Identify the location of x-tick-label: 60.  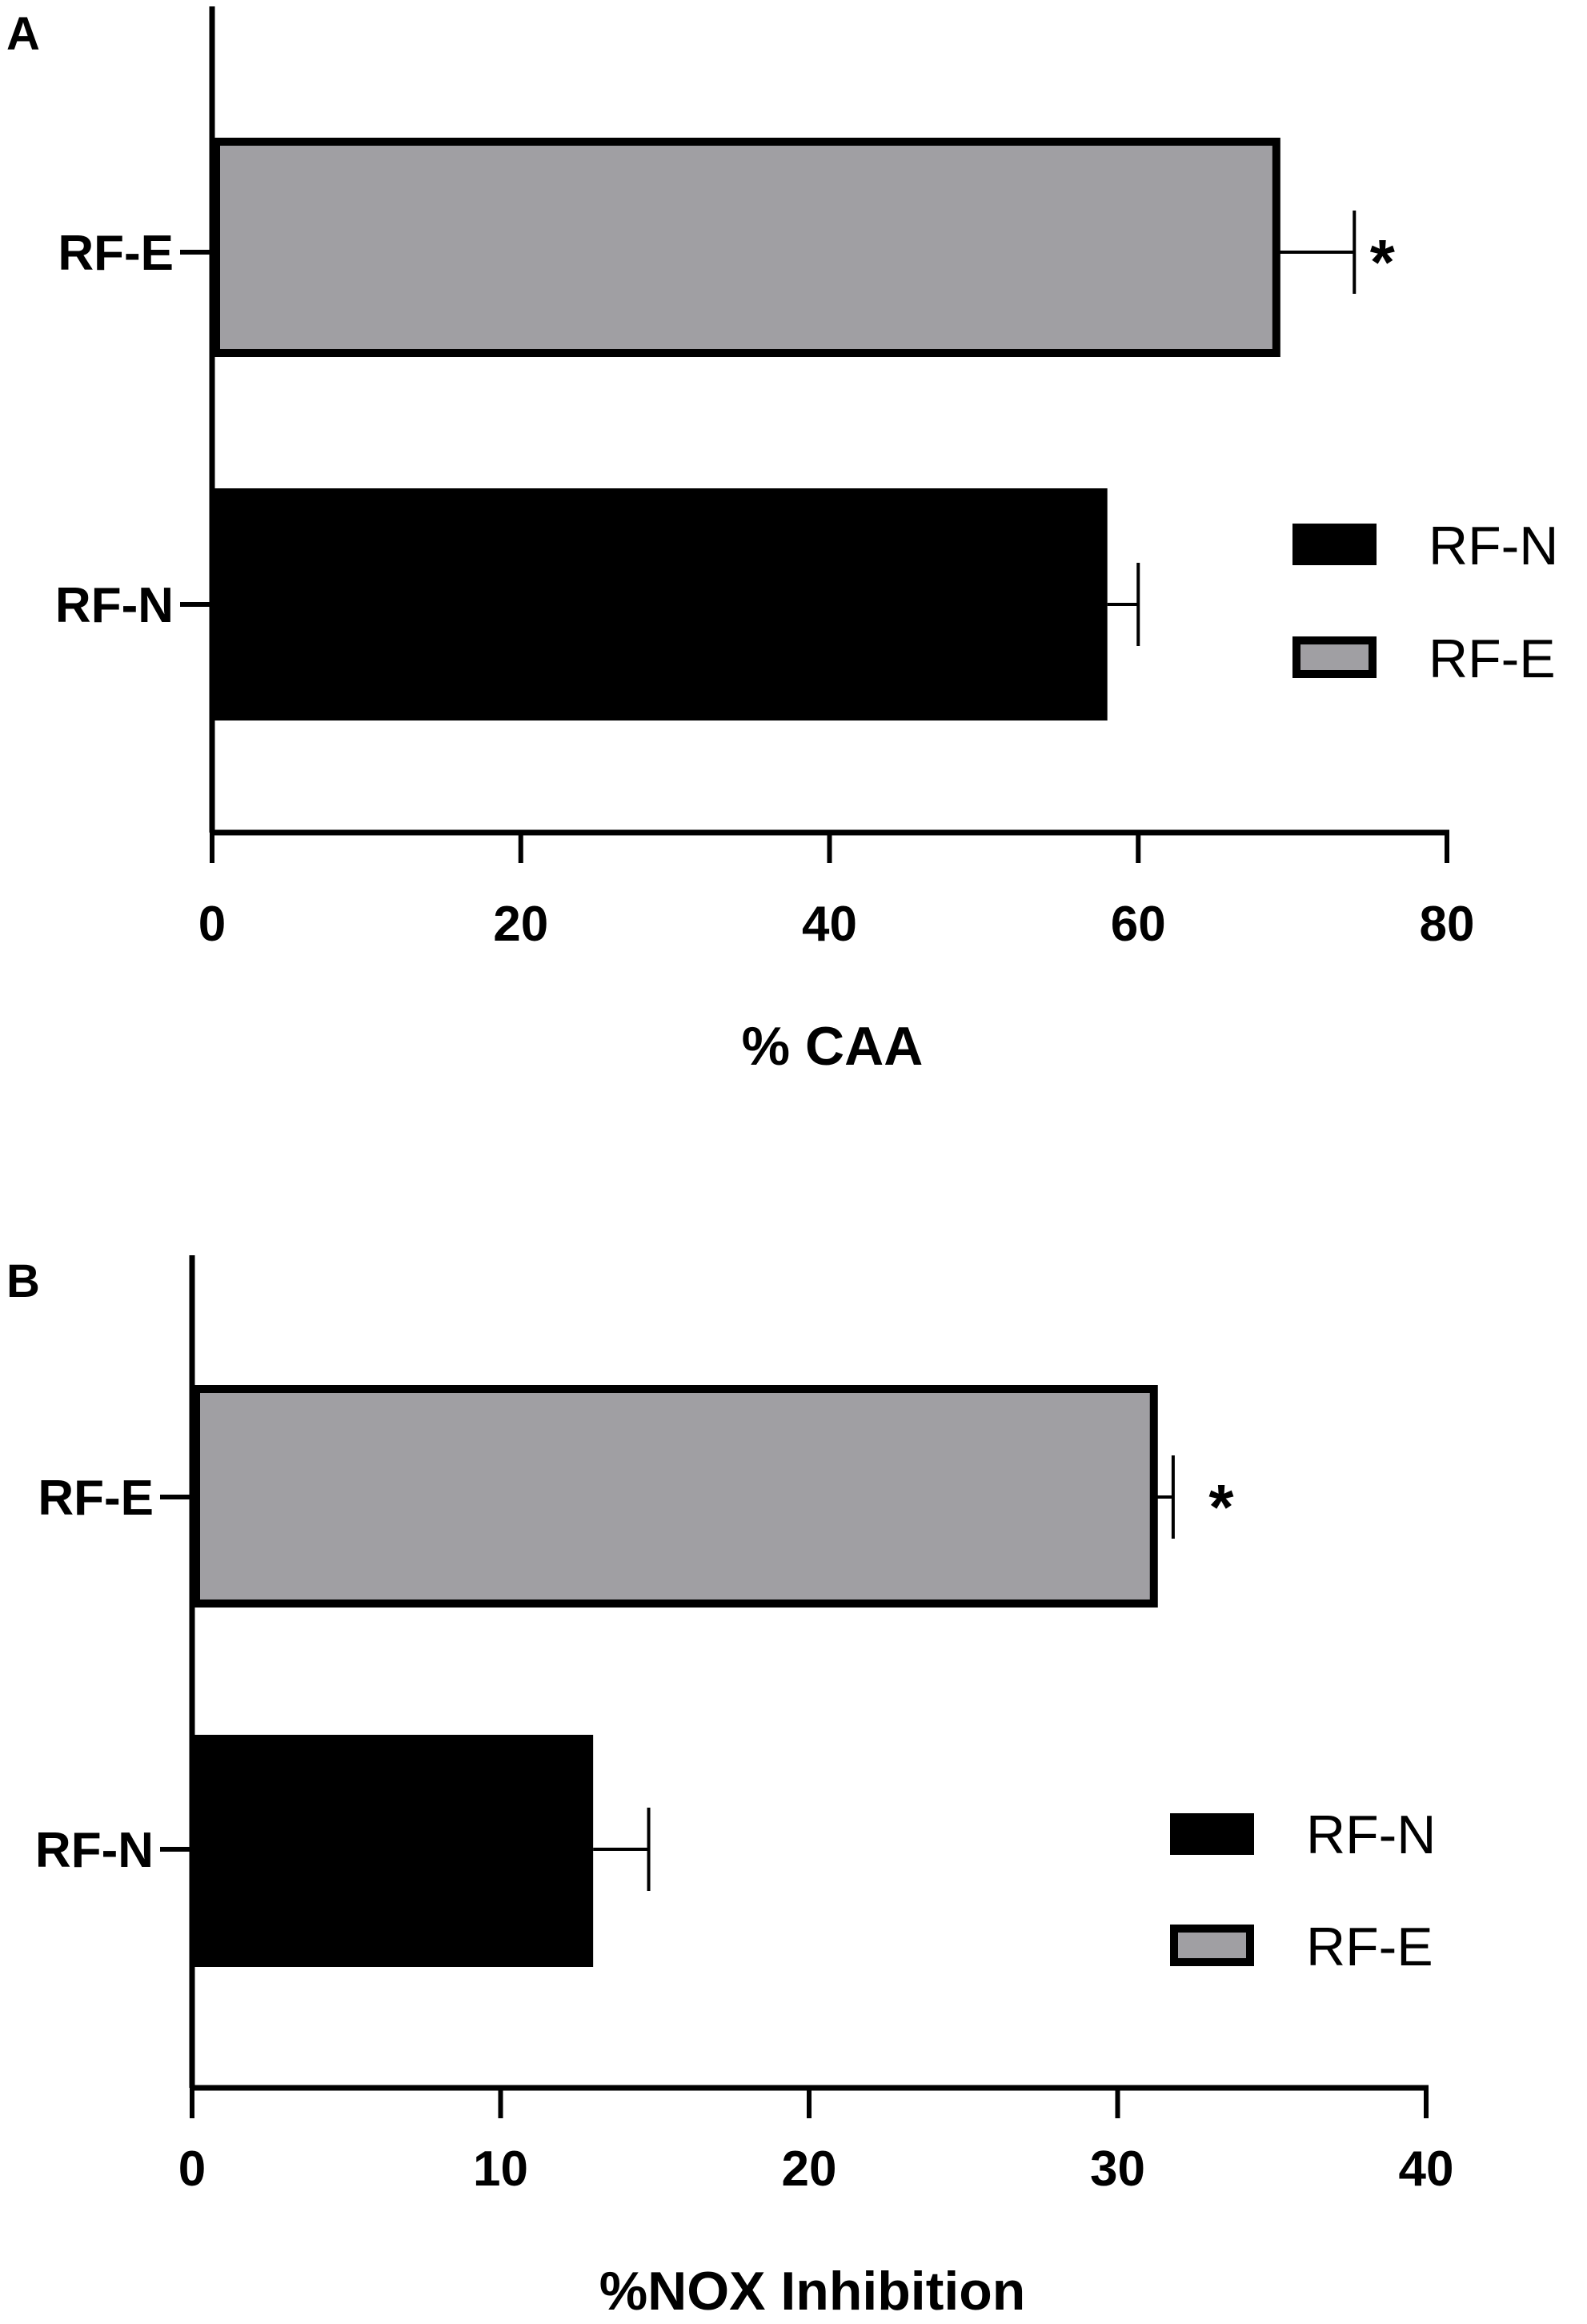
(1138, 924).